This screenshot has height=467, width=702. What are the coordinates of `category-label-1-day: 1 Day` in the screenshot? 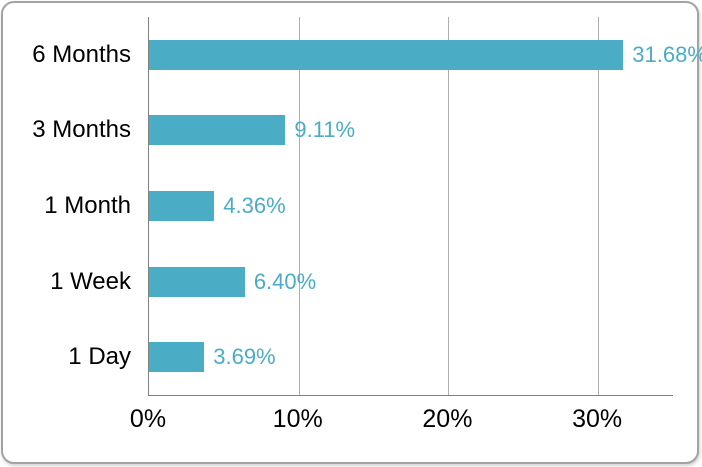 It's located at (99, 357).